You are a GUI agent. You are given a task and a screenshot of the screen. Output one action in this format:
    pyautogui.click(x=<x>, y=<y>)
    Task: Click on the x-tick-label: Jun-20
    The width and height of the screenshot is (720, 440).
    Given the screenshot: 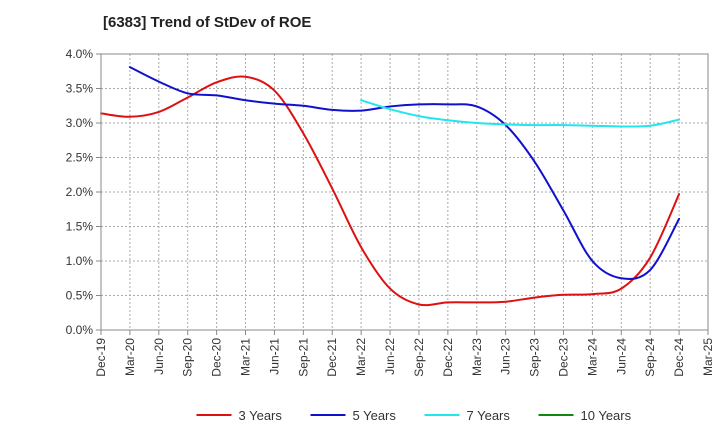 What is the action you would take?
    pyautogui.click(x=159, y=356)
    